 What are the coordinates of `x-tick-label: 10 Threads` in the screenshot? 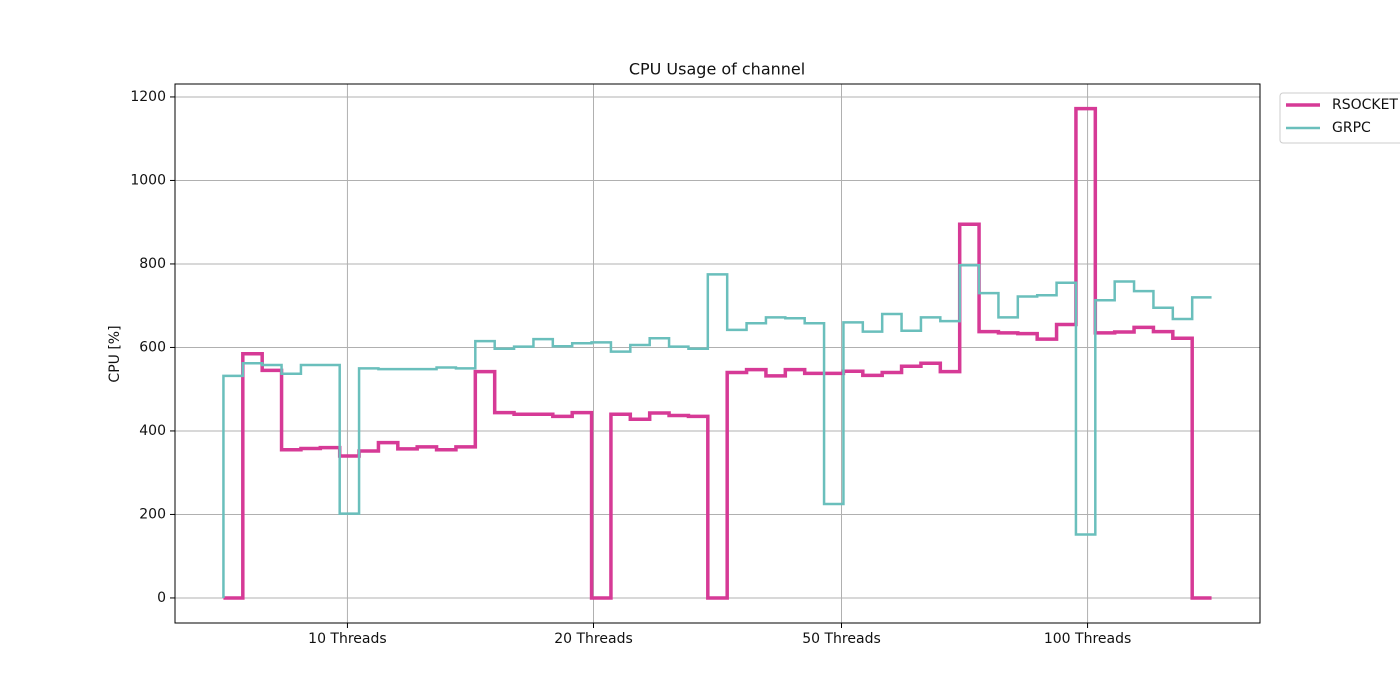 It's located at (347, 639).